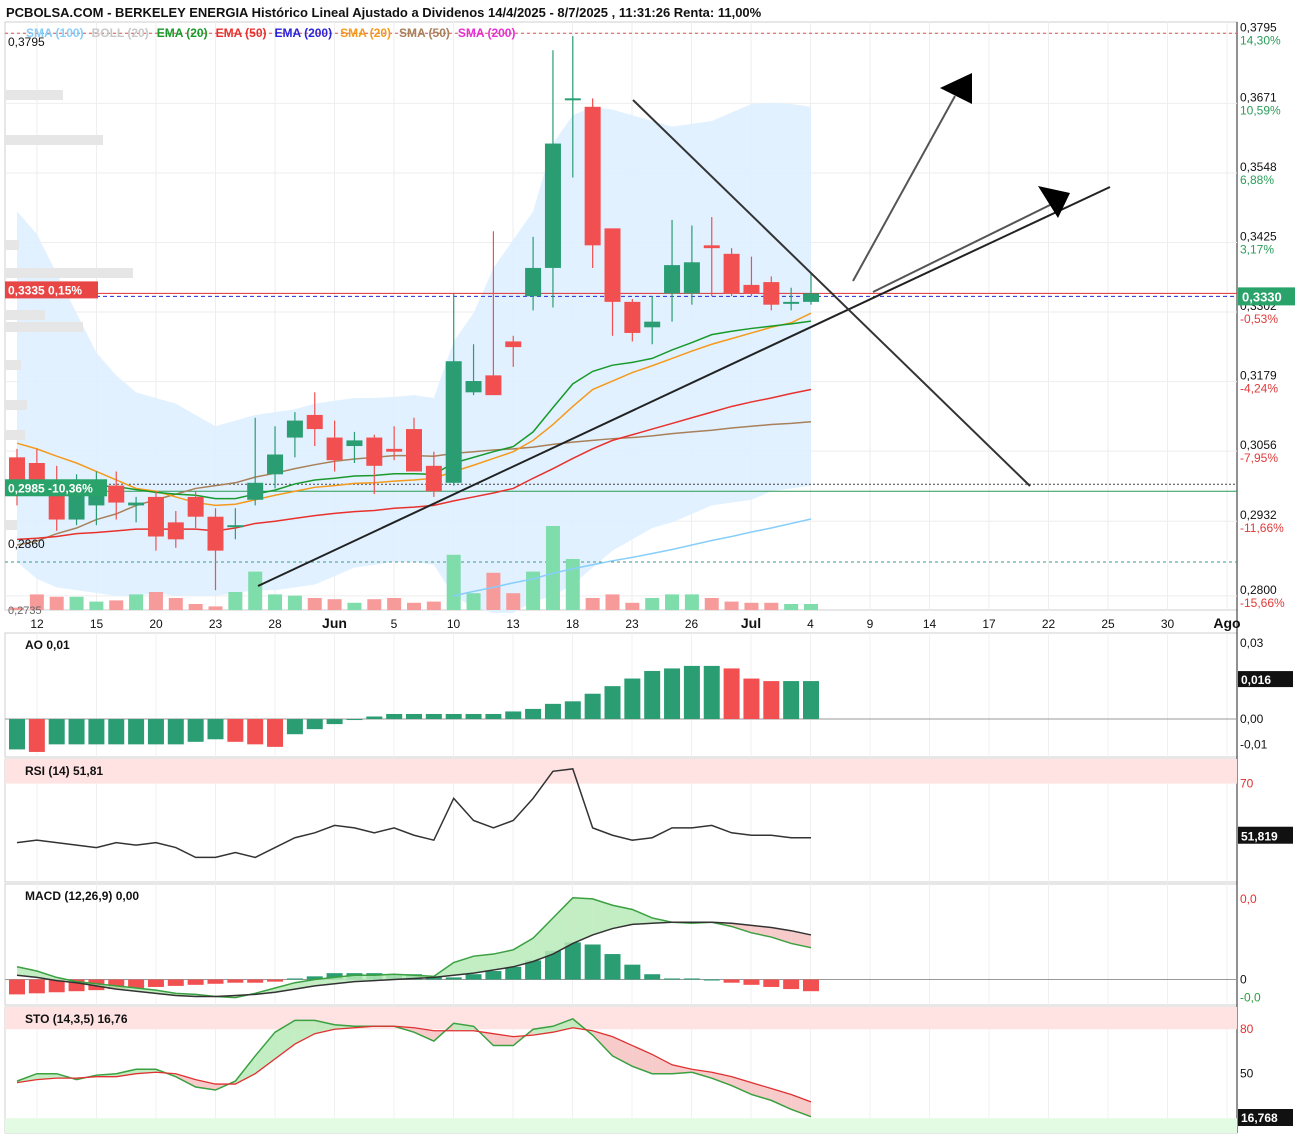 The image size is (1301, 1143). Describe the element at coordinates (1258, 376) in the screenshot. I see `y-tick-label: 0,3179` at that location.